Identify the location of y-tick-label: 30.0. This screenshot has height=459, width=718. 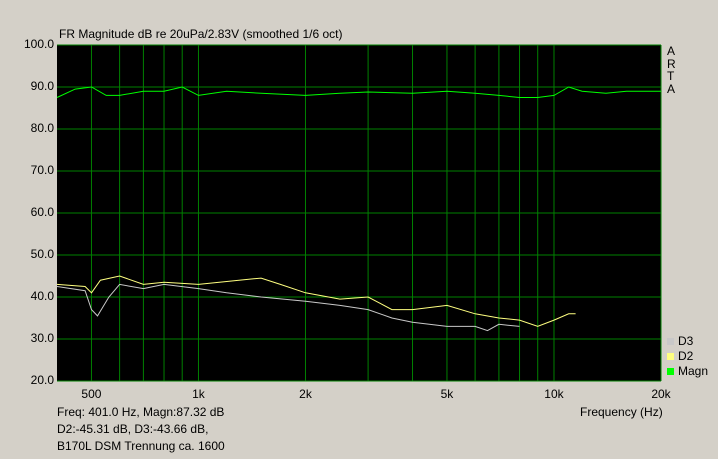
(43, 338).